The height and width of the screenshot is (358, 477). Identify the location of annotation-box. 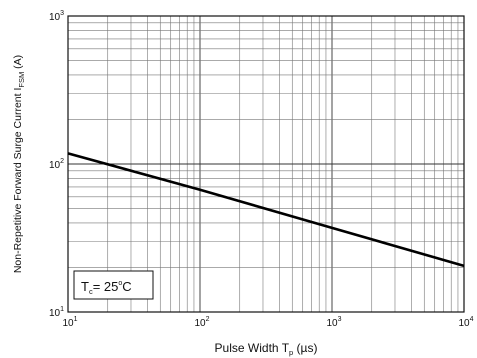
(113, 285).